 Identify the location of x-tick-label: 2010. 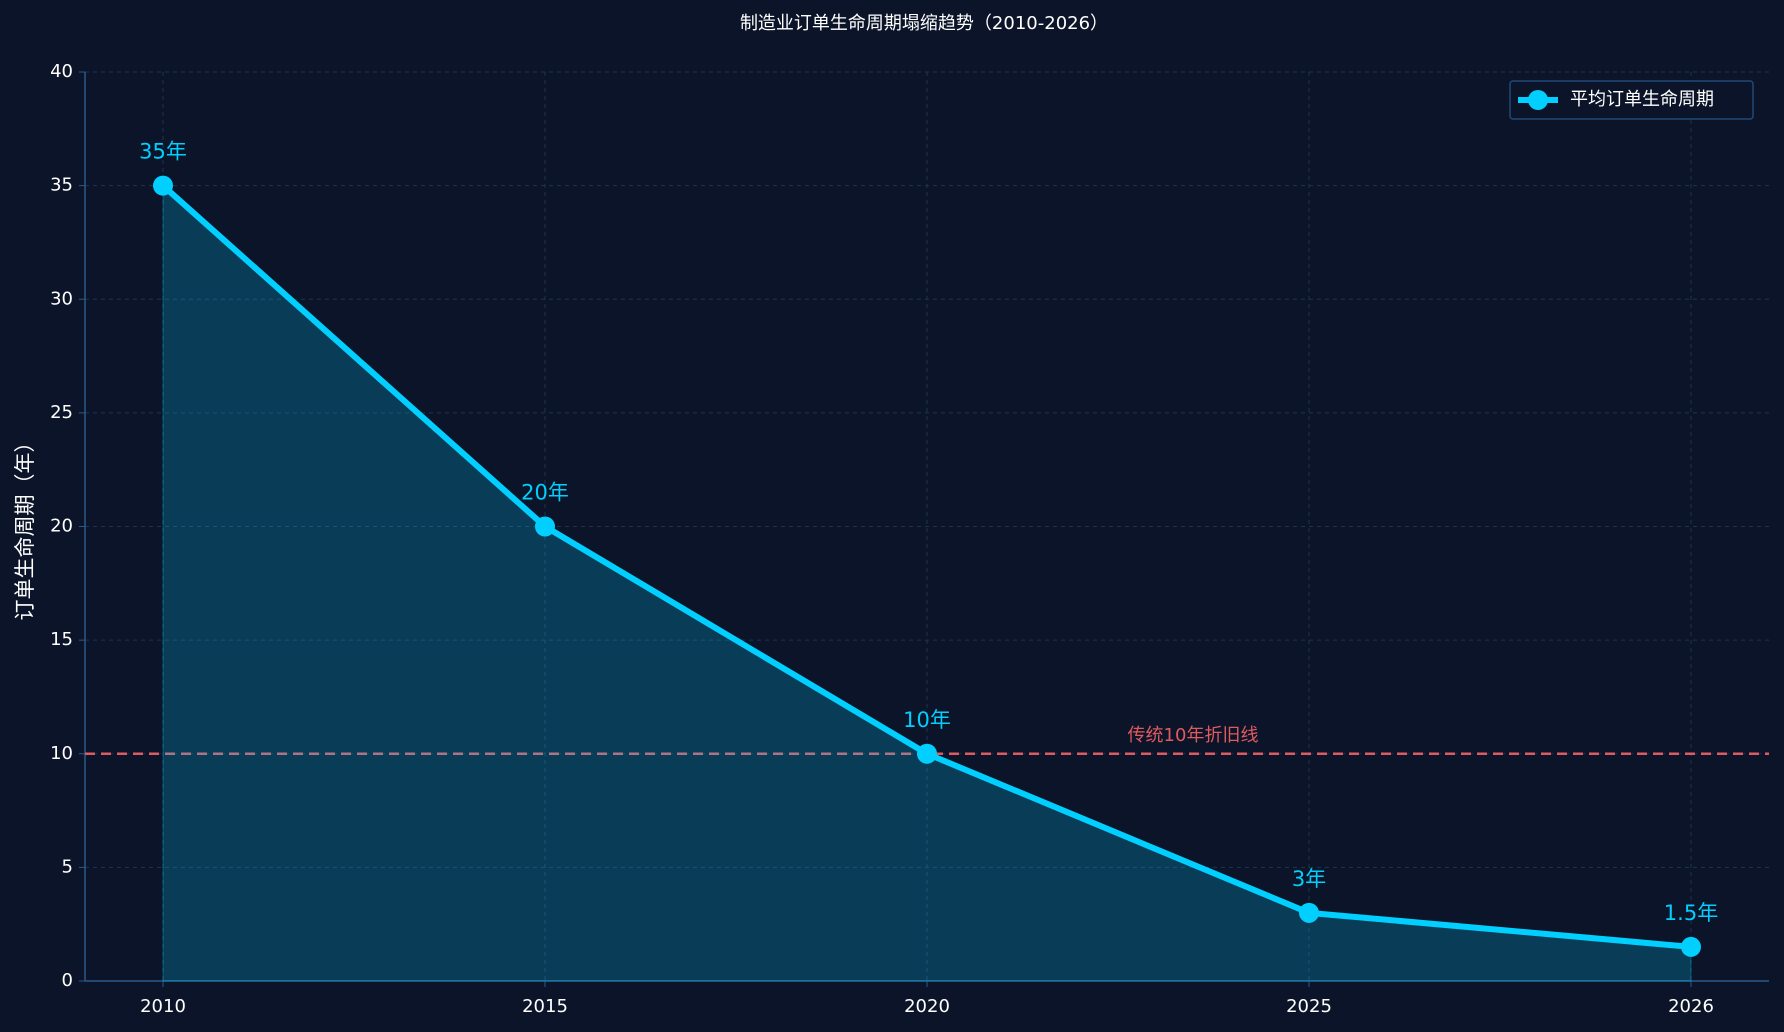
(163, 1006).